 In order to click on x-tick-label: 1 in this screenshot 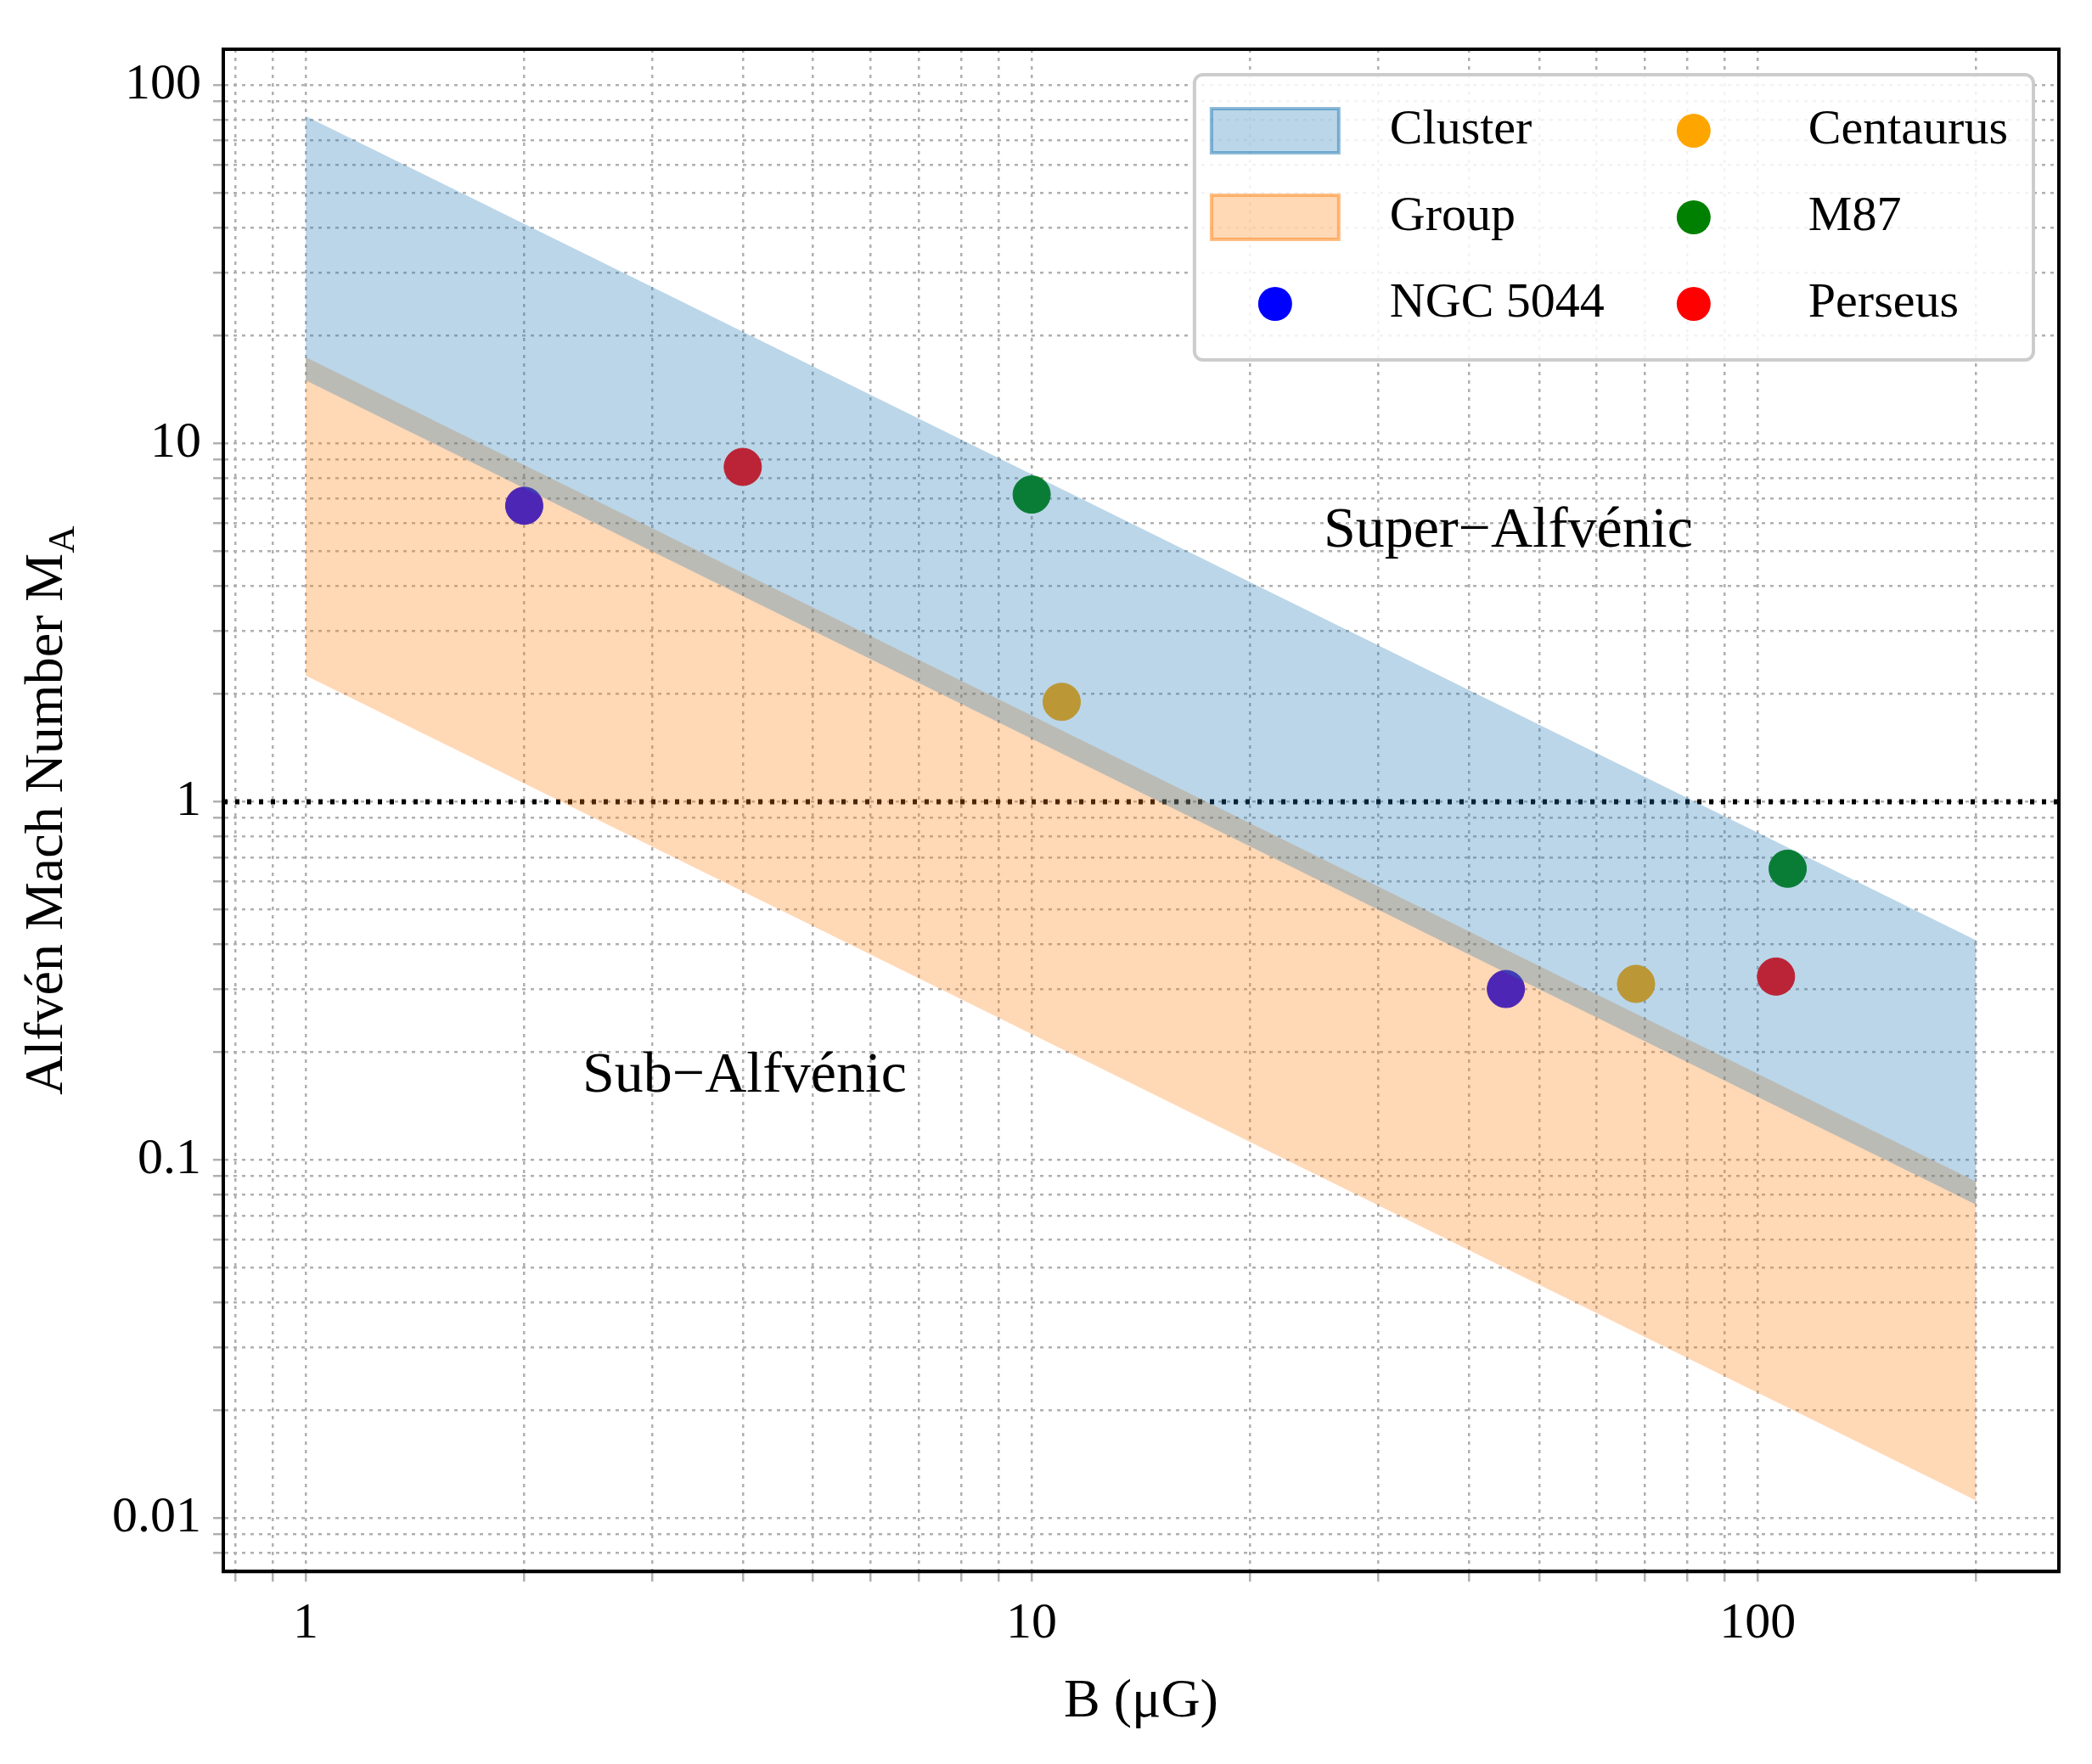, I will do `click(306, 1620)`.